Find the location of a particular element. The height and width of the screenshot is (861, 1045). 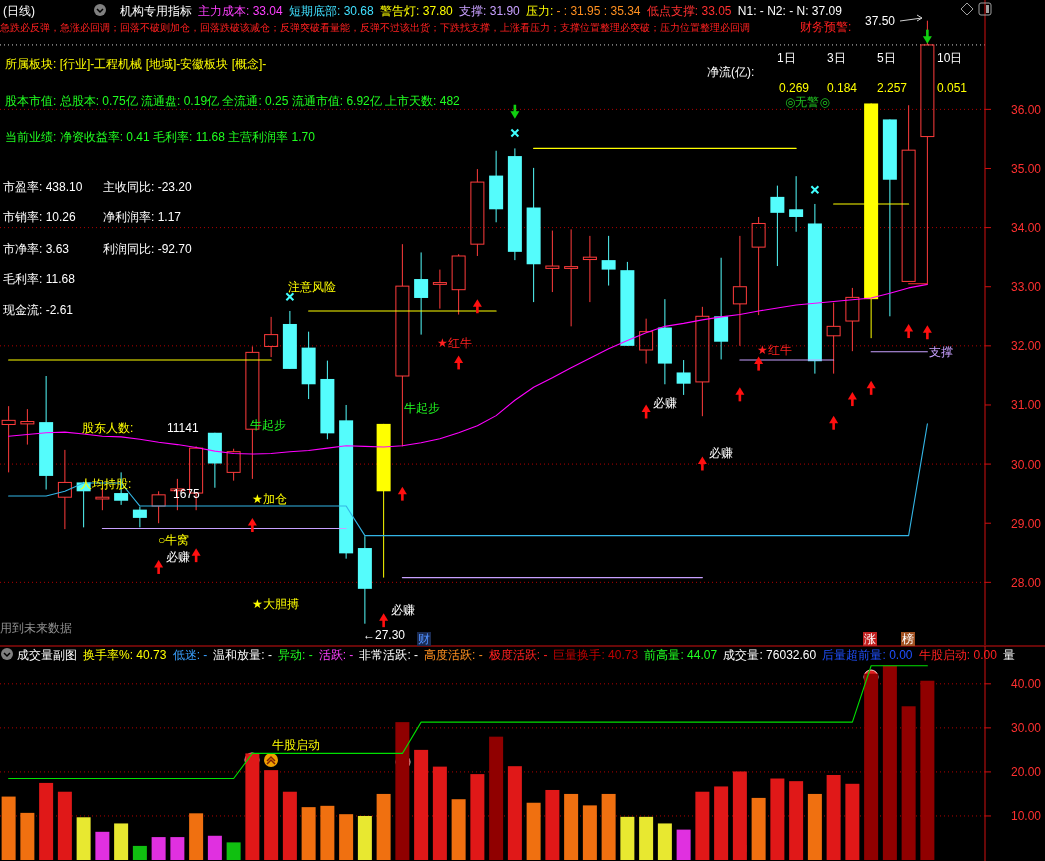

annotation: 换手率%: 40.73 is located at coordinates (125, 655).